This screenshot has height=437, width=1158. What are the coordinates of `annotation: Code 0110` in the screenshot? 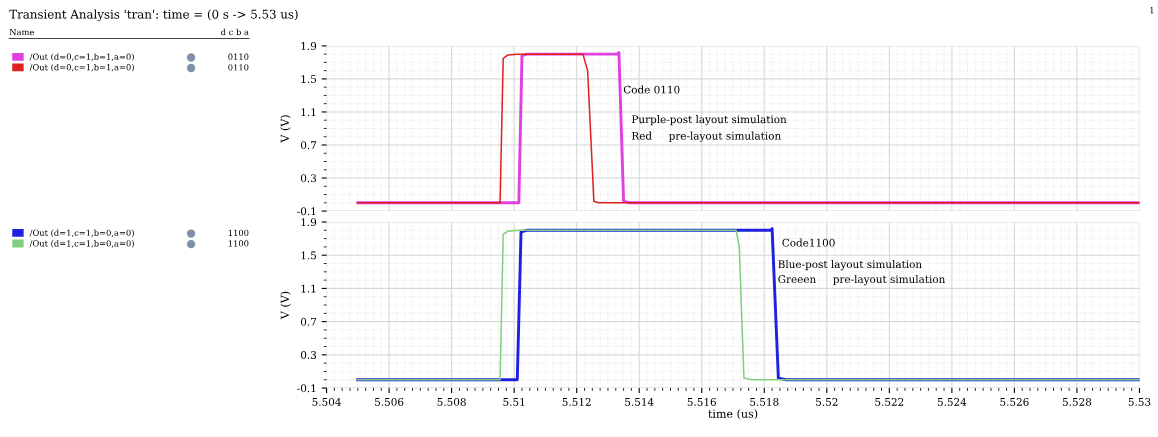 It's located at (651, 89).